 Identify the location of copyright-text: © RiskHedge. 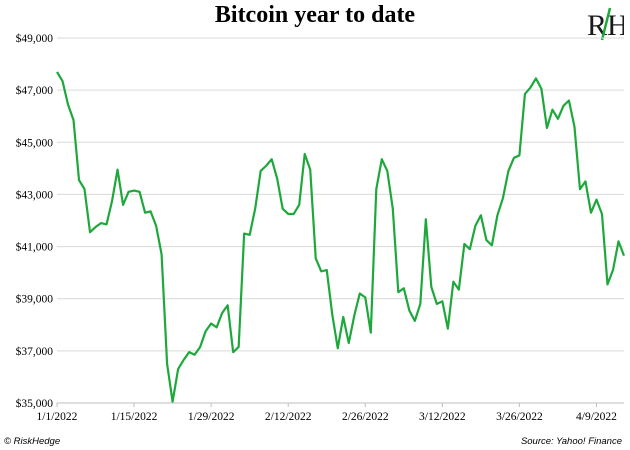
(32, 441).